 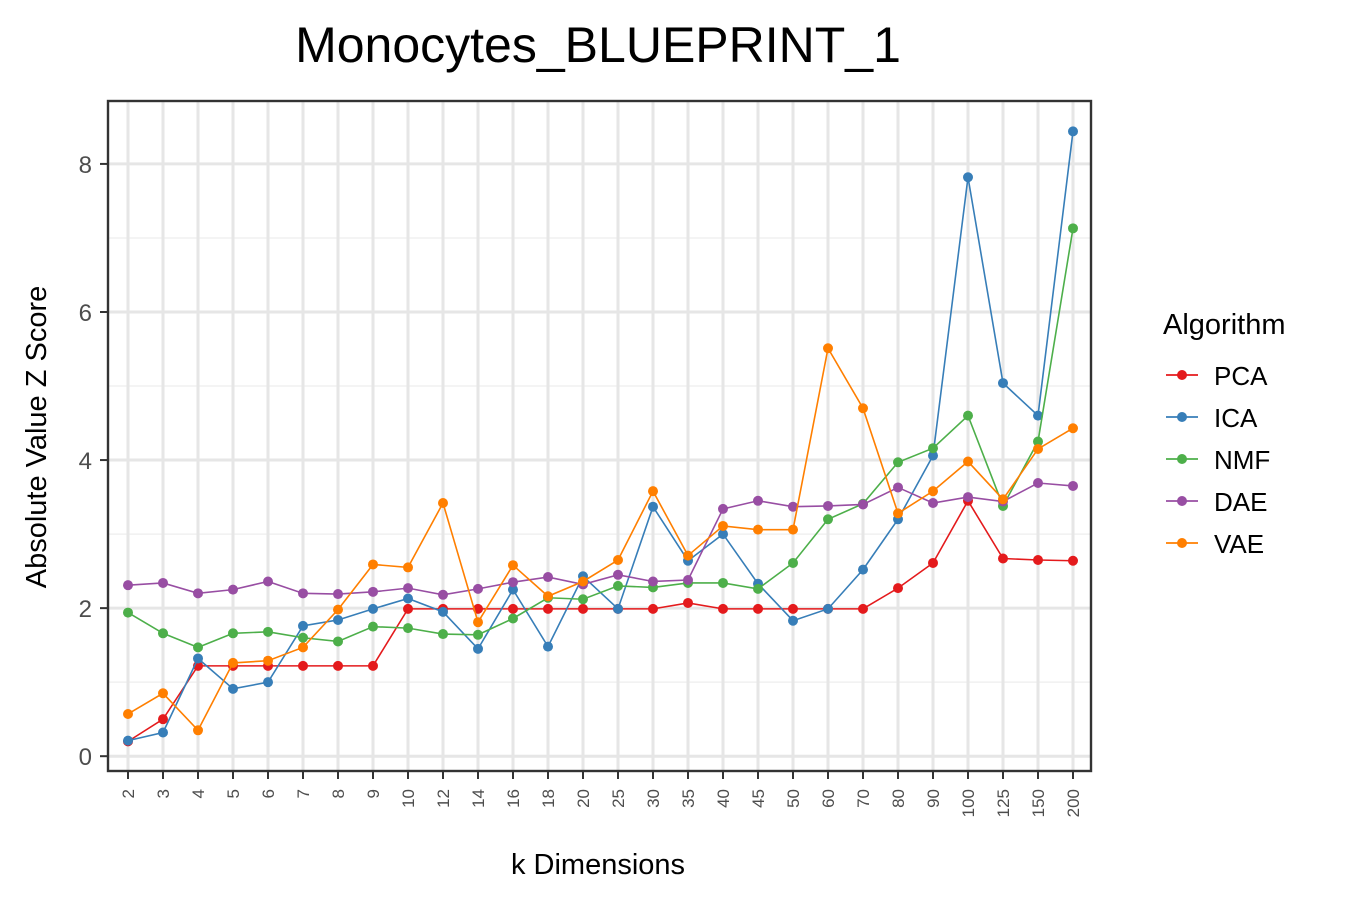 I want to click on legend-item-ica: ICA, so click(x=1212, y=418).